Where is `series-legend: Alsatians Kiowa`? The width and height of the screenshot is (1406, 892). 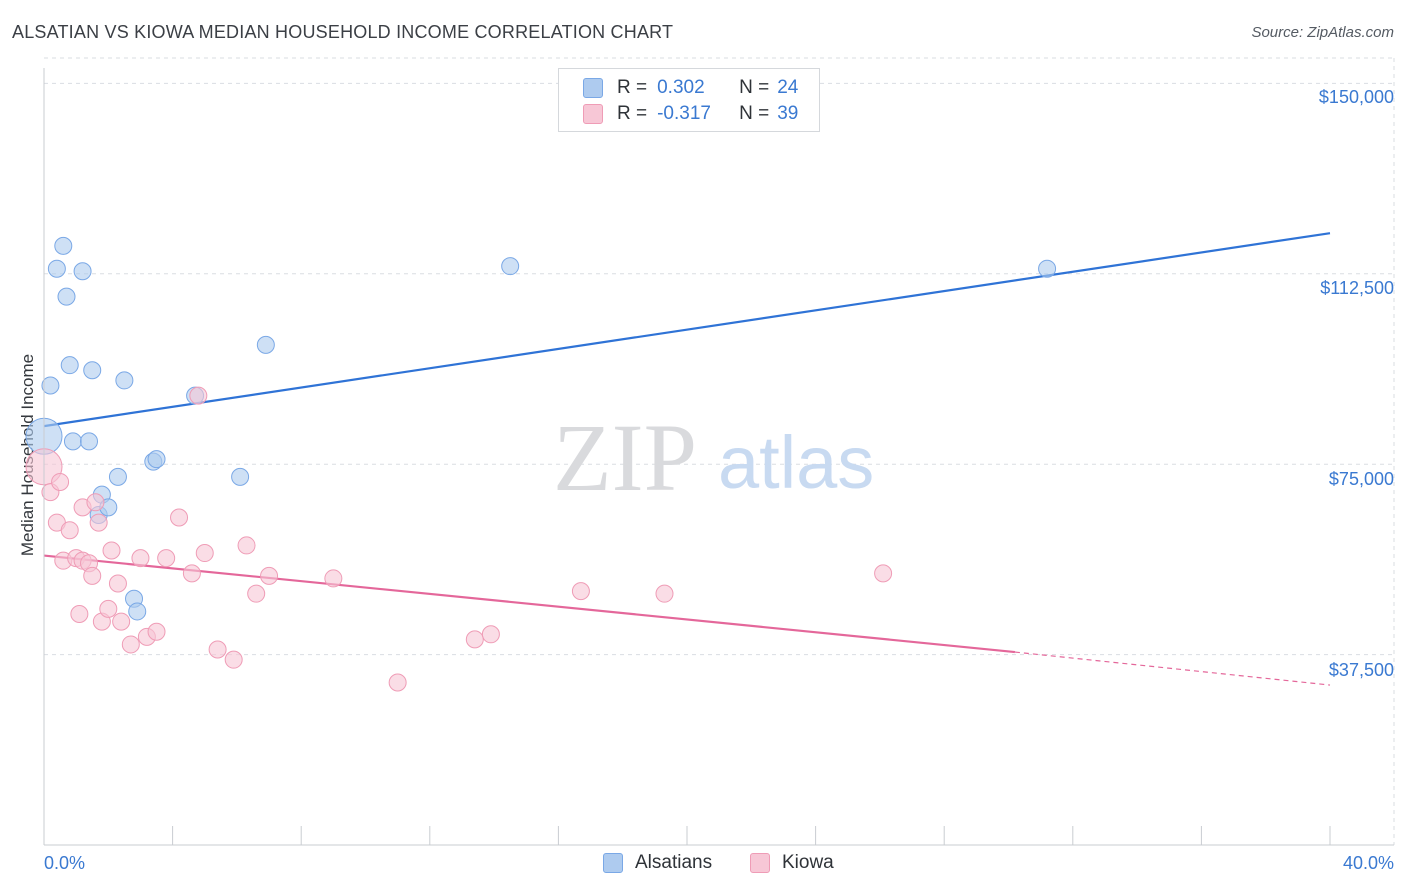 series-legend: Alsatians Kiowa is located at coordinates (703, 864).